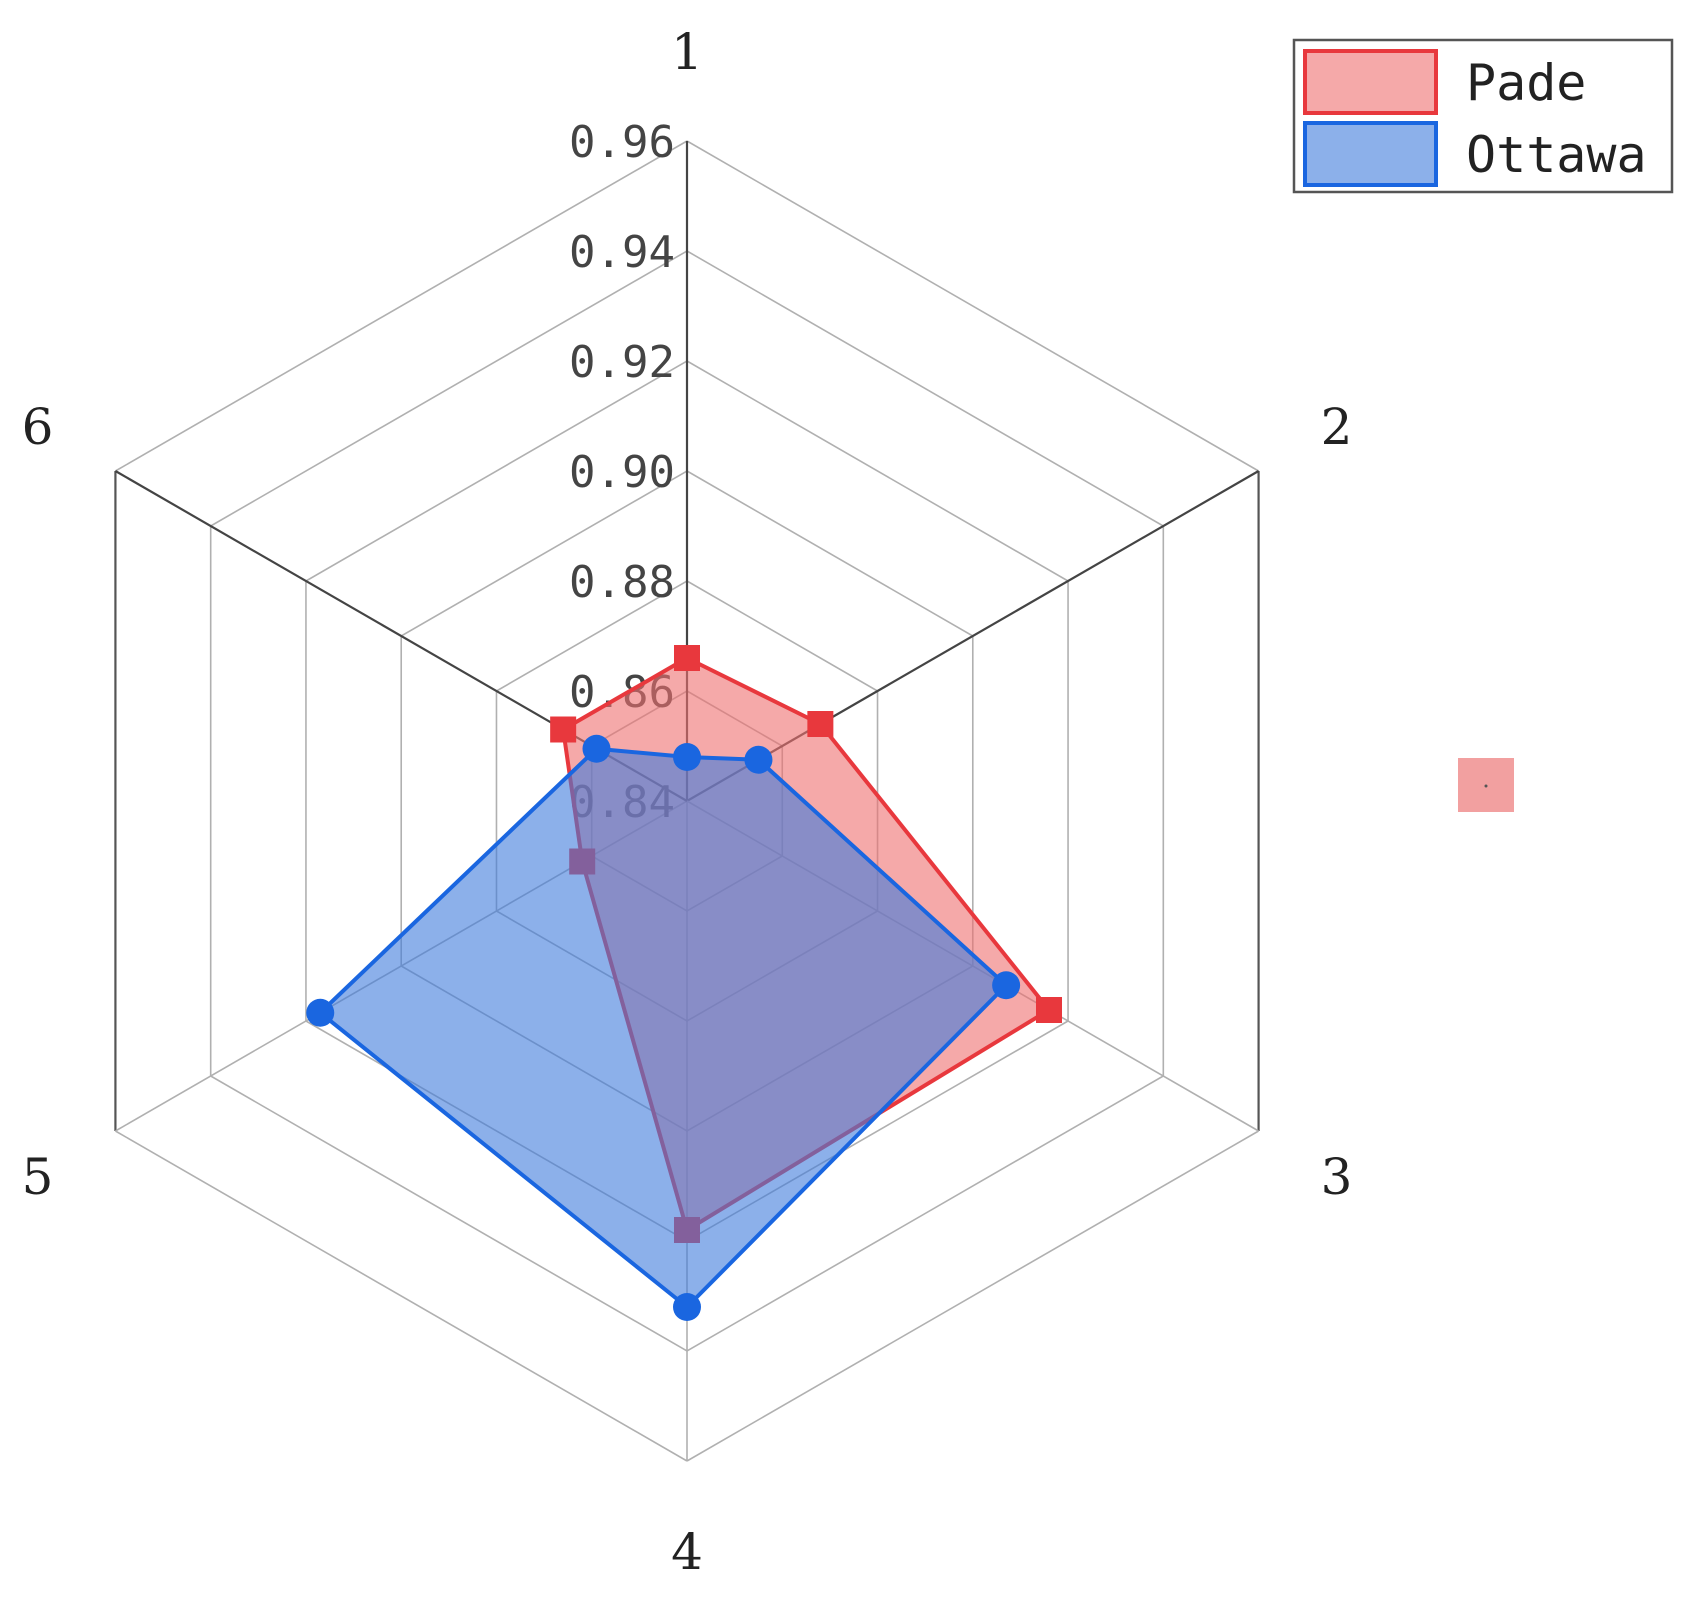 The height and width of the screenshot is (1610, 1696). What do you see at coordinates (622, 142) in the screenshot?
I see `tick-label: 0.96` at bounding box center [622, 142].